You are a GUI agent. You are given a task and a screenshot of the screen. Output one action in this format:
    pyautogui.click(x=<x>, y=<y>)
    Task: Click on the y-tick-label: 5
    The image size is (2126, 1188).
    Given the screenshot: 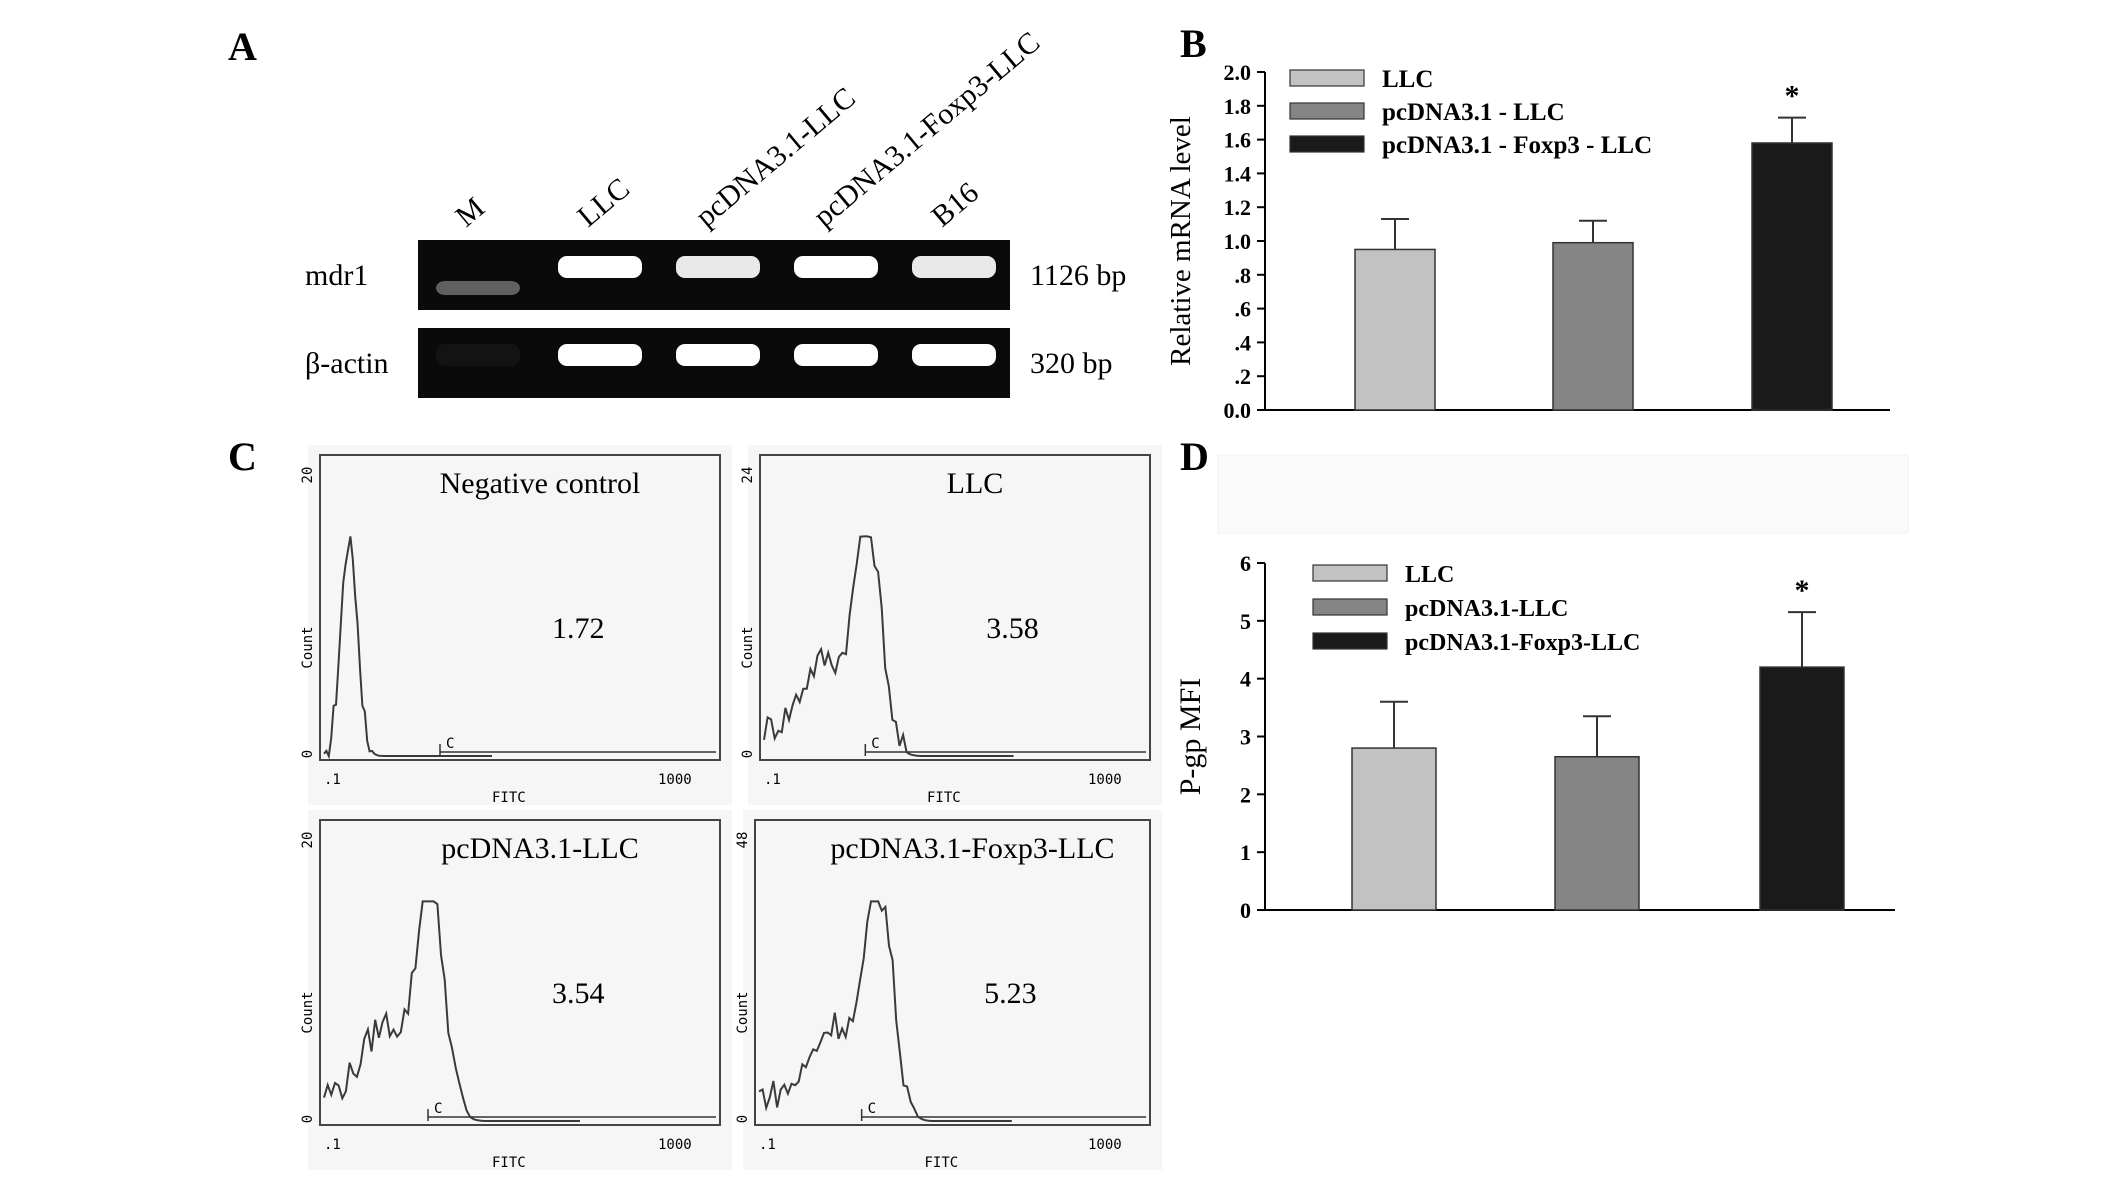 What is the action you would take?
    pyautogui.click(x=1245, y=621)
    